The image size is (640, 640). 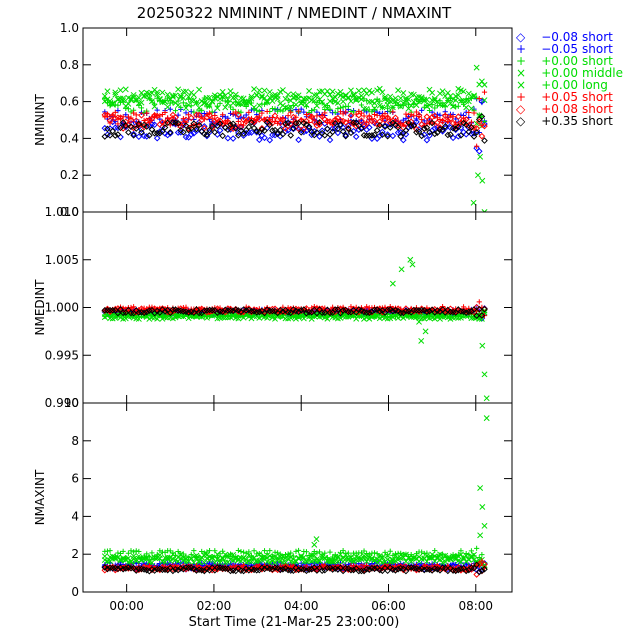 What do you see at coordinates (40, 497) in the screenshot?
I see `y-axis-label: NMAXINT` at bounding box center [40, 497].